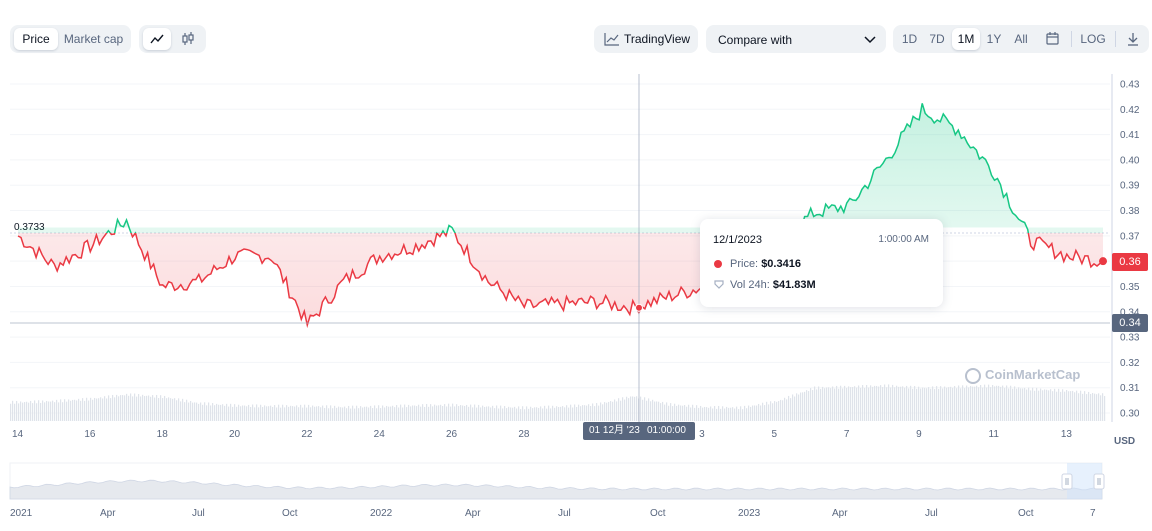  What do you see at coordinates (1093, 39) in the screenshot?
I see `log-scale-button: LOG` at bounding box center [1093, 39].